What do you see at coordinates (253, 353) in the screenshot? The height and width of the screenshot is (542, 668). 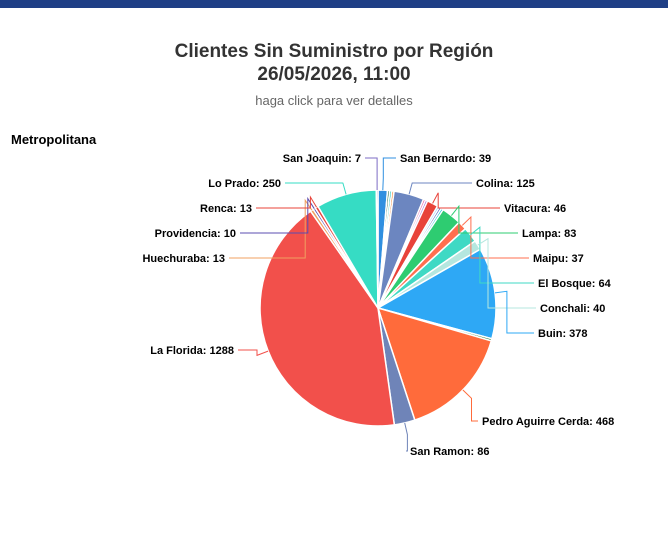 I see `connector-la-florida` at bounding box center [253, 353].